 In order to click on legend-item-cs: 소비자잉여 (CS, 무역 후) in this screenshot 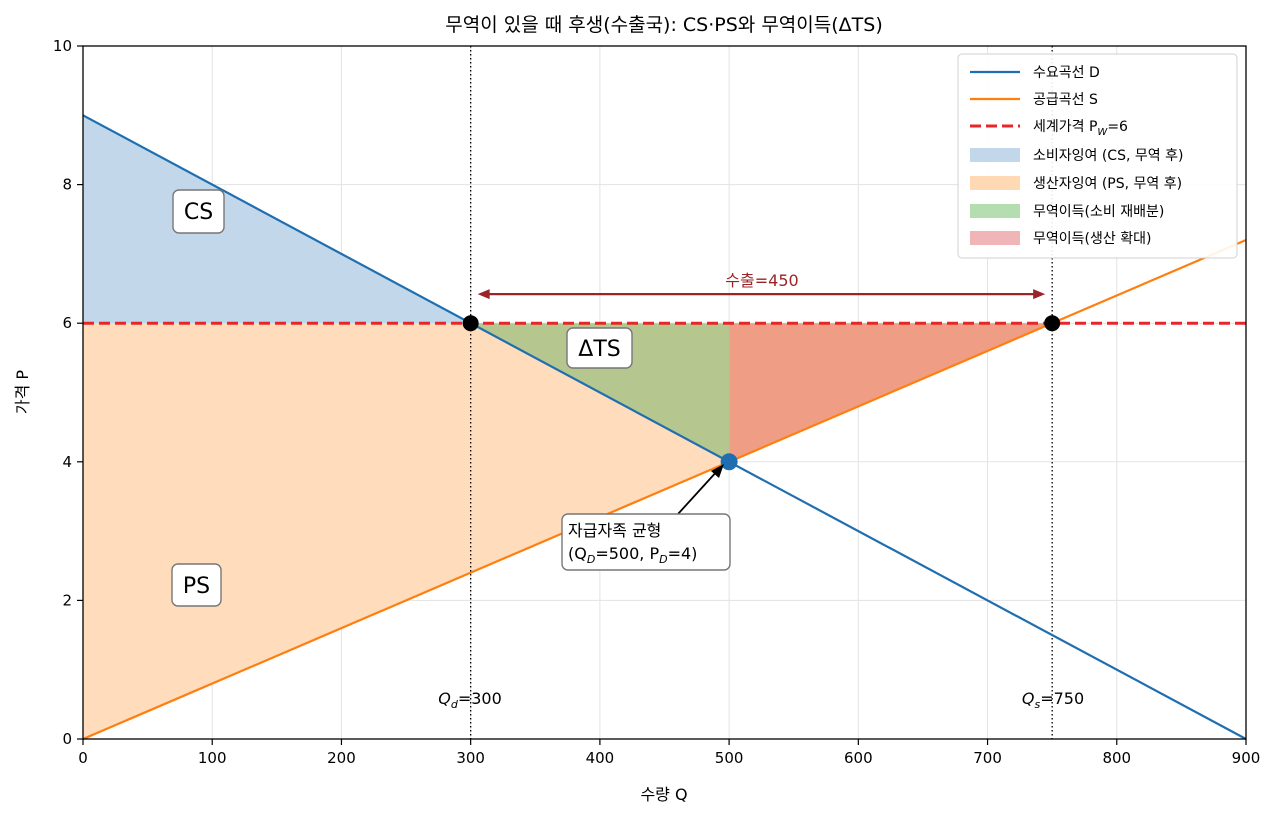, I will do `click(1076, 156)`.